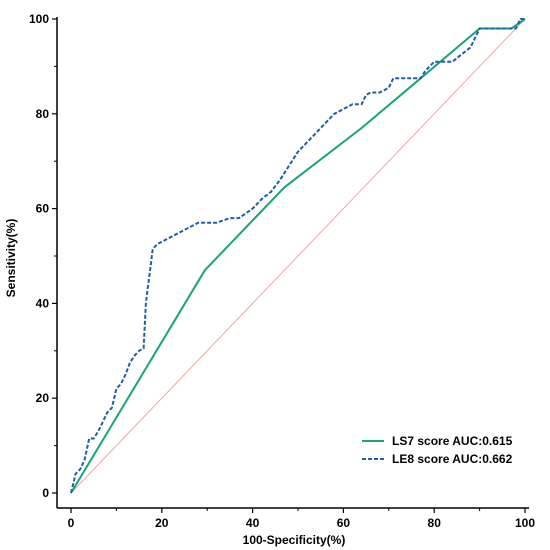  What do you see at coordinates (43, 114) in the screenshot?
I see `y-tick-label: 80` at bounding box center [43, 114].